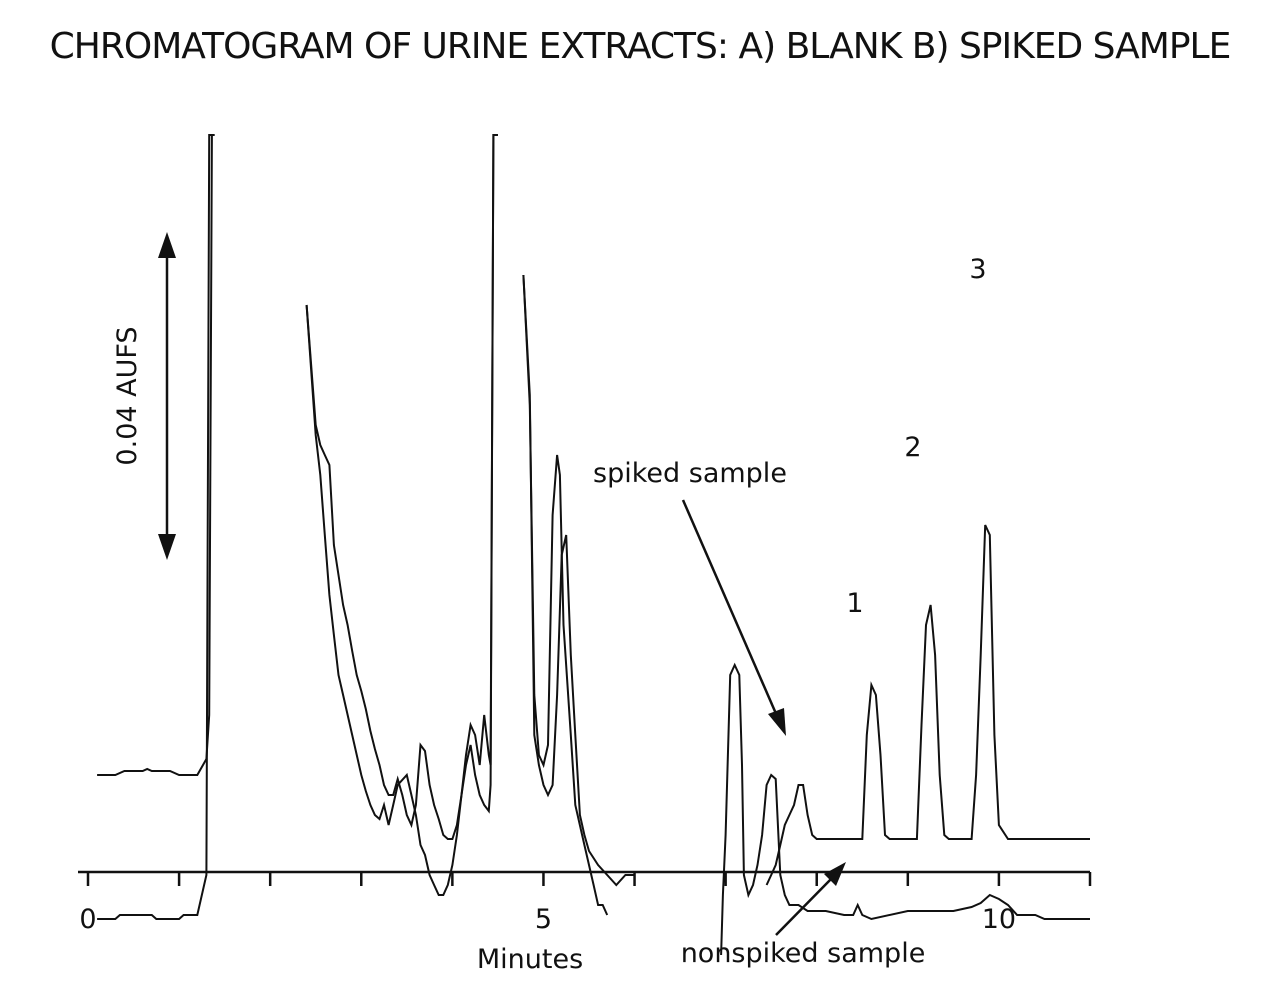  I want to click on scale-bar-arrow-up, so click(167, 245).